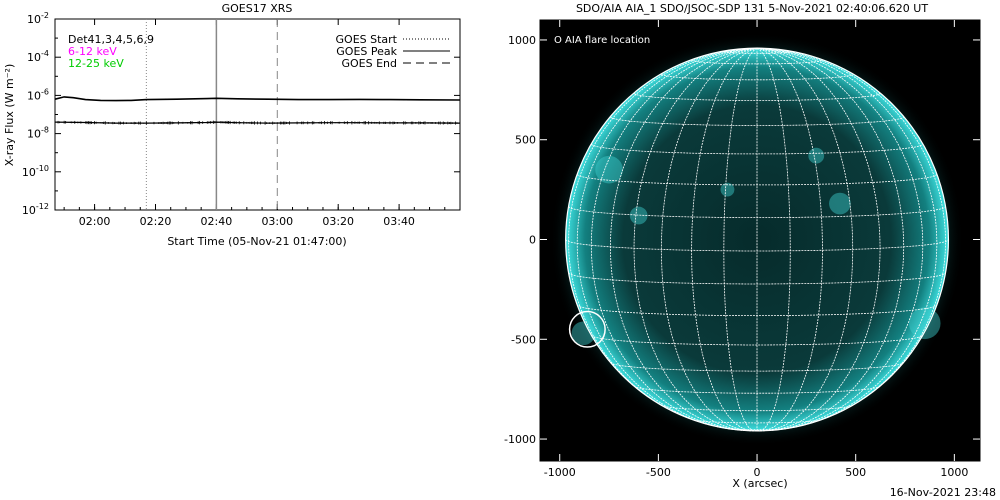 This screenshot has width=1000, height=500. Describe the element at coordinates (532, 240) in the screenshot. I see `aia-y-tick-label: 0` at that location.